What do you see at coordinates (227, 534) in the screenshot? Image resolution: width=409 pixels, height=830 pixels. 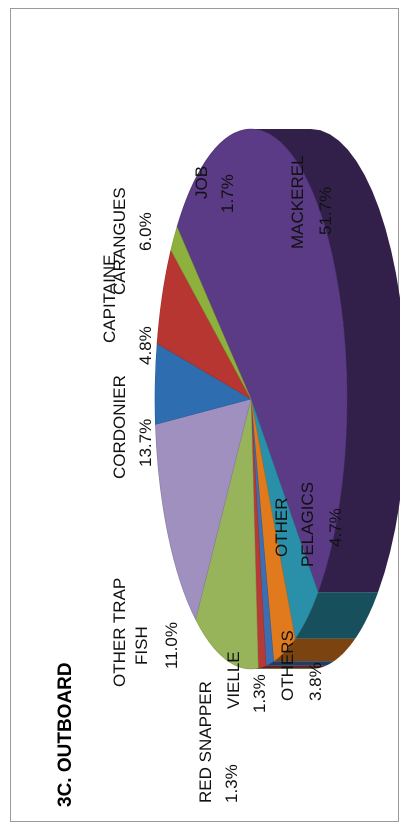 I see `pie-slice-other-trap-fish` at bounding box center [227, 534].